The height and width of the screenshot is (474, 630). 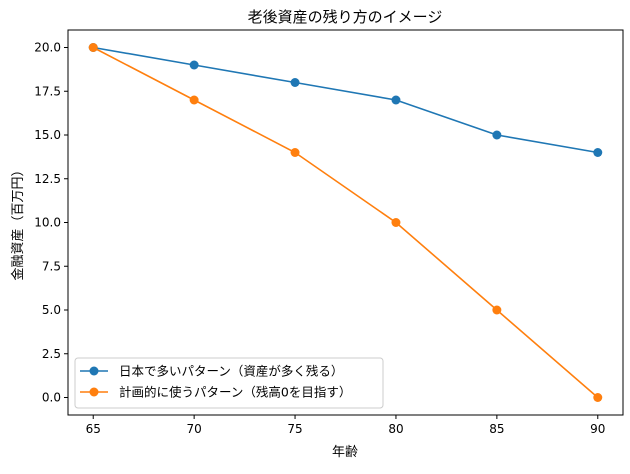 What do you see at coordinates (235, 392) in the screenshot?
I see `legend-label: 計画的に使うパターン（残高0を目指す）` at bounding box center [235, 392].